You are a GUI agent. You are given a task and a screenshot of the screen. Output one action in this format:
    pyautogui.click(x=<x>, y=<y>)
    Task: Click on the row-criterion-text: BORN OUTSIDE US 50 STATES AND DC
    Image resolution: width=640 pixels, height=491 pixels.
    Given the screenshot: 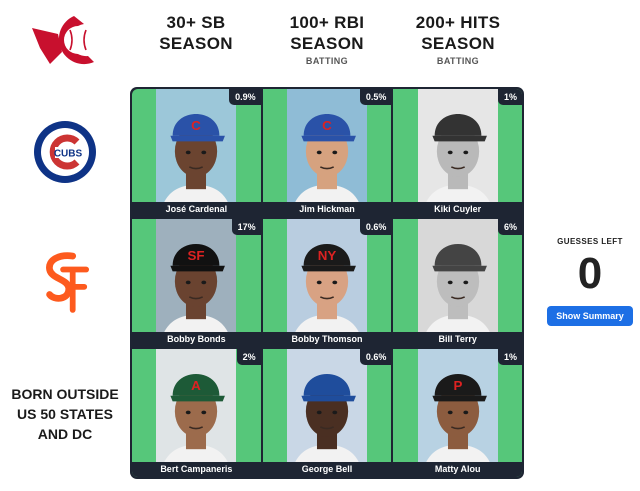 What is the action you would take?
    pyautogui.click(x=64, y=414)
    